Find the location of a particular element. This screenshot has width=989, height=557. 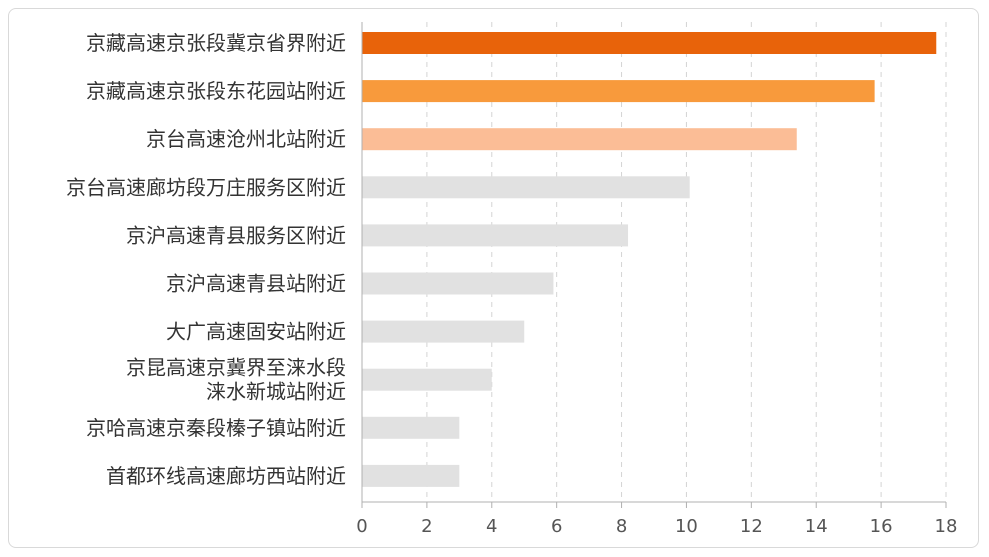

category-label: 京哈高速京秦段榛子镇站附近 is located at coordinates (216, 428).